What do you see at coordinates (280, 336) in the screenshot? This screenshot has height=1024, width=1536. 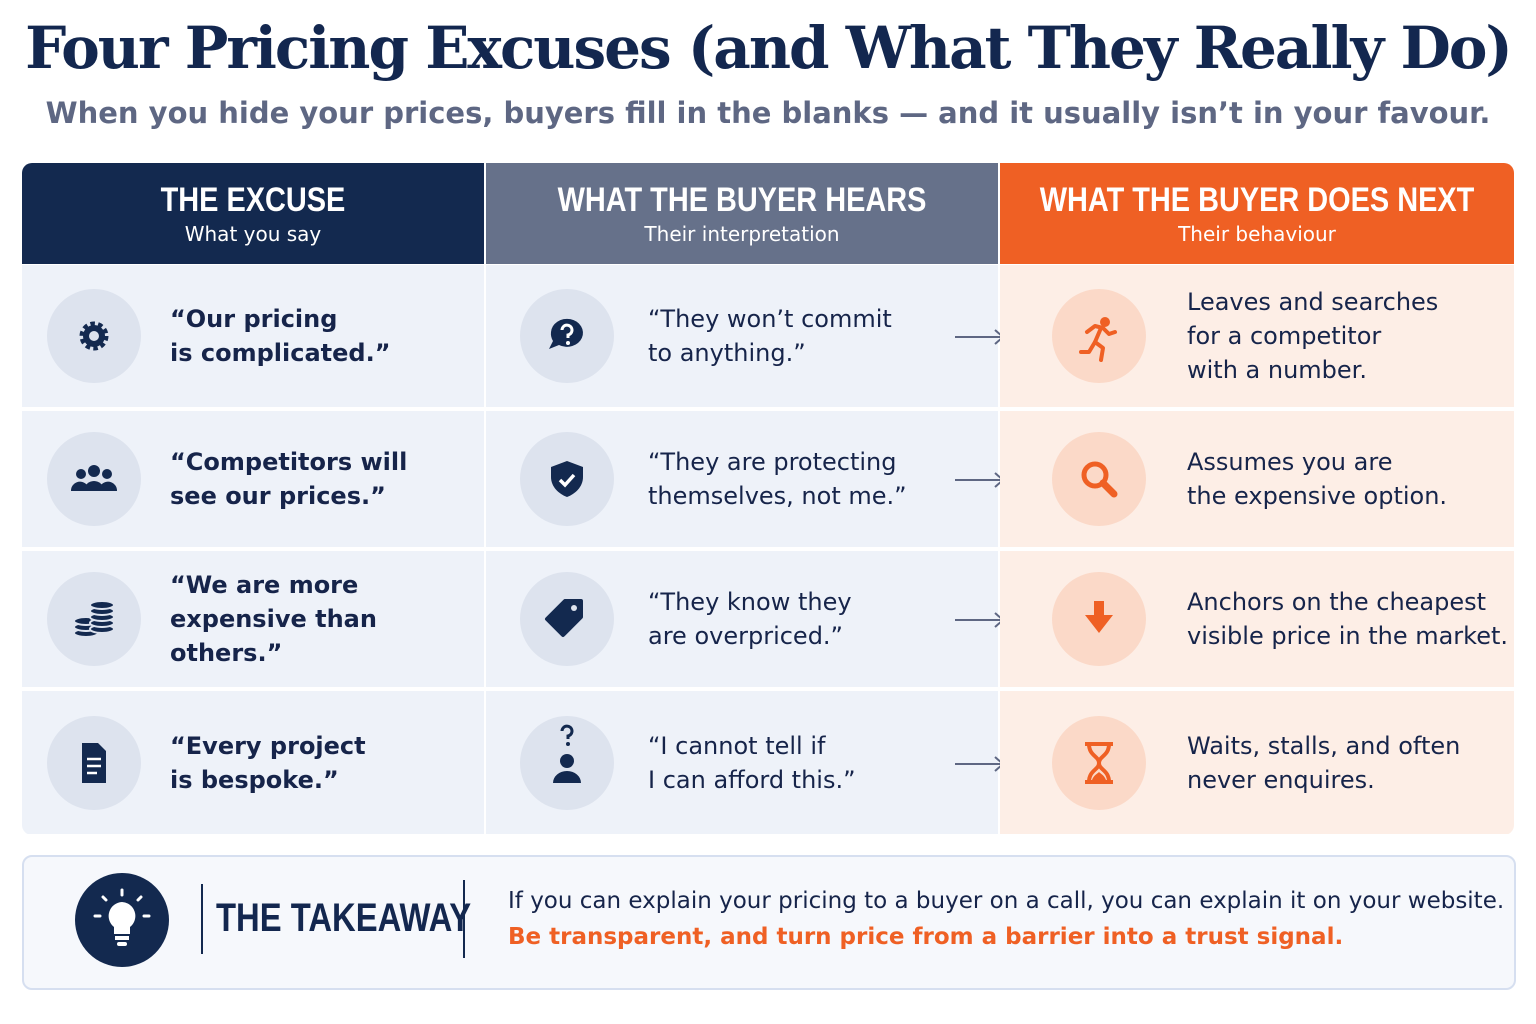 I see `cell-text: “Our pricing is complicated.”` at bounding box center [280, 336].